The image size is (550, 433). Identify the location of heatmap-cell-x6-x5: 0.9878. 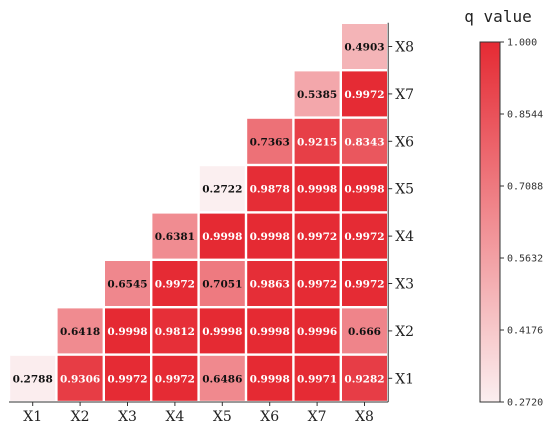
(270, 189).